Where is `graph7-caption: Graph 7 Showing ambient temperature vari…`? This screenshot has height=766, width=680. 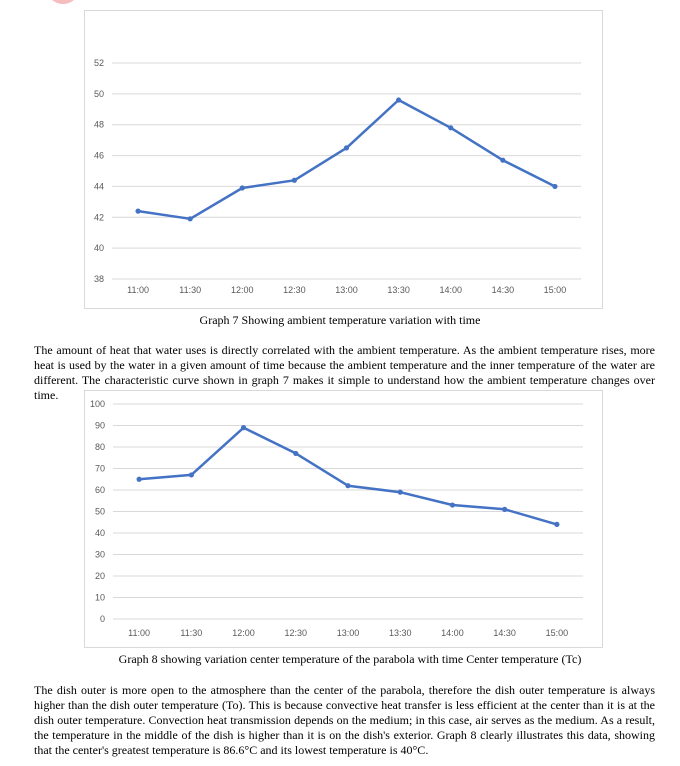
graph7-caption: Graph 7 Showing ambient temperature vari… is located at coordinates (340, 320).